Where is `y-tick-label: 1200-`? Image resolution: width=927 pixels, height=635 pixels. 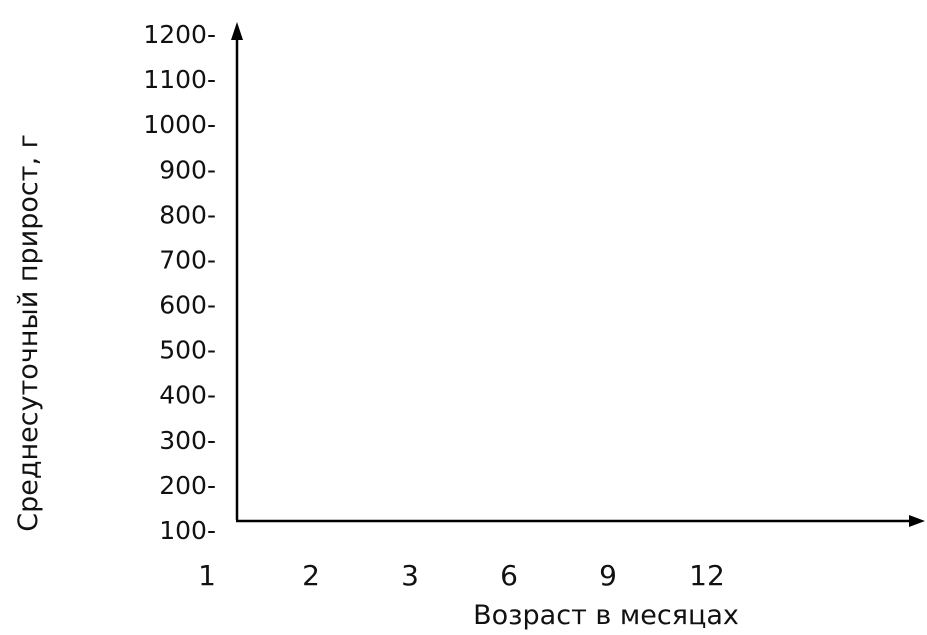
y-tick-label: 1200- is located at coordinates (179, 34).